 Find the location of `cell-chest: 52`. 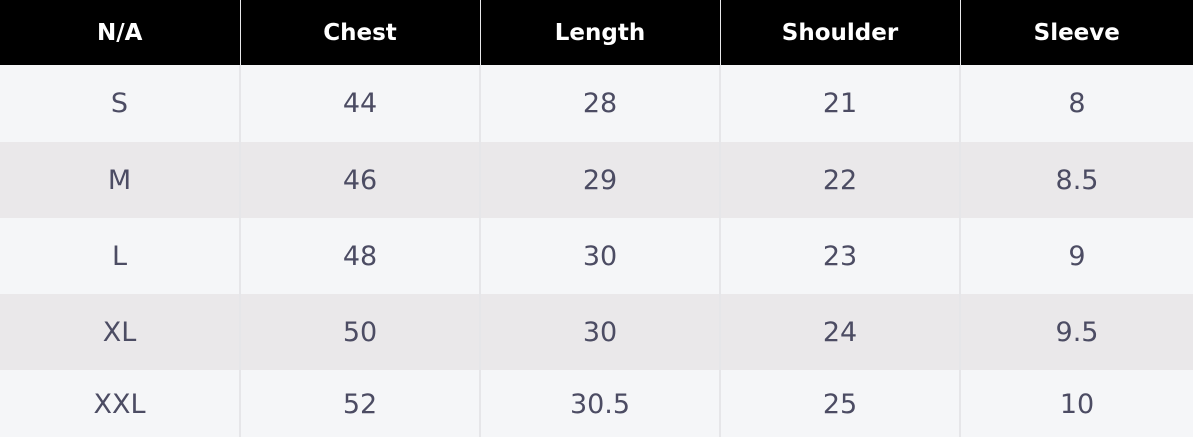

cell-chest: 52 is located at coordinates (359, 403).